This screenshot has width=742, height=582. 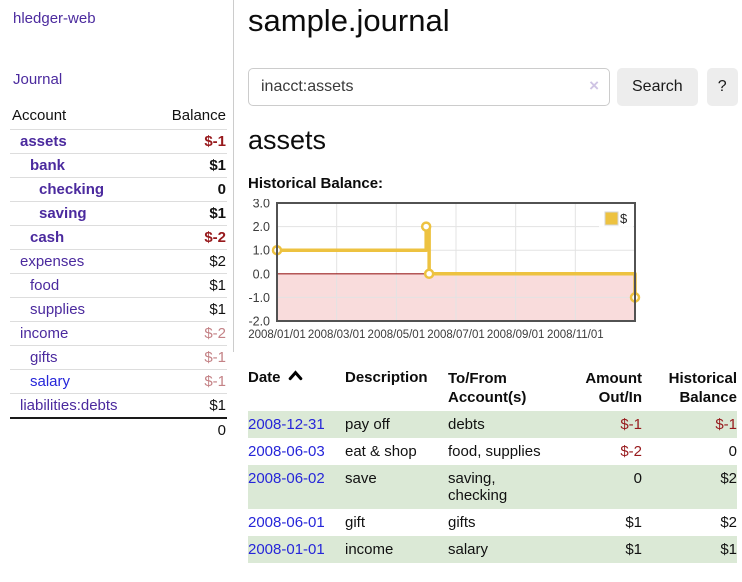 What do you see at coordinates (689, 549) in the screenshot?
I see `transaction-balance: $1` at bounding box center [689, 549].